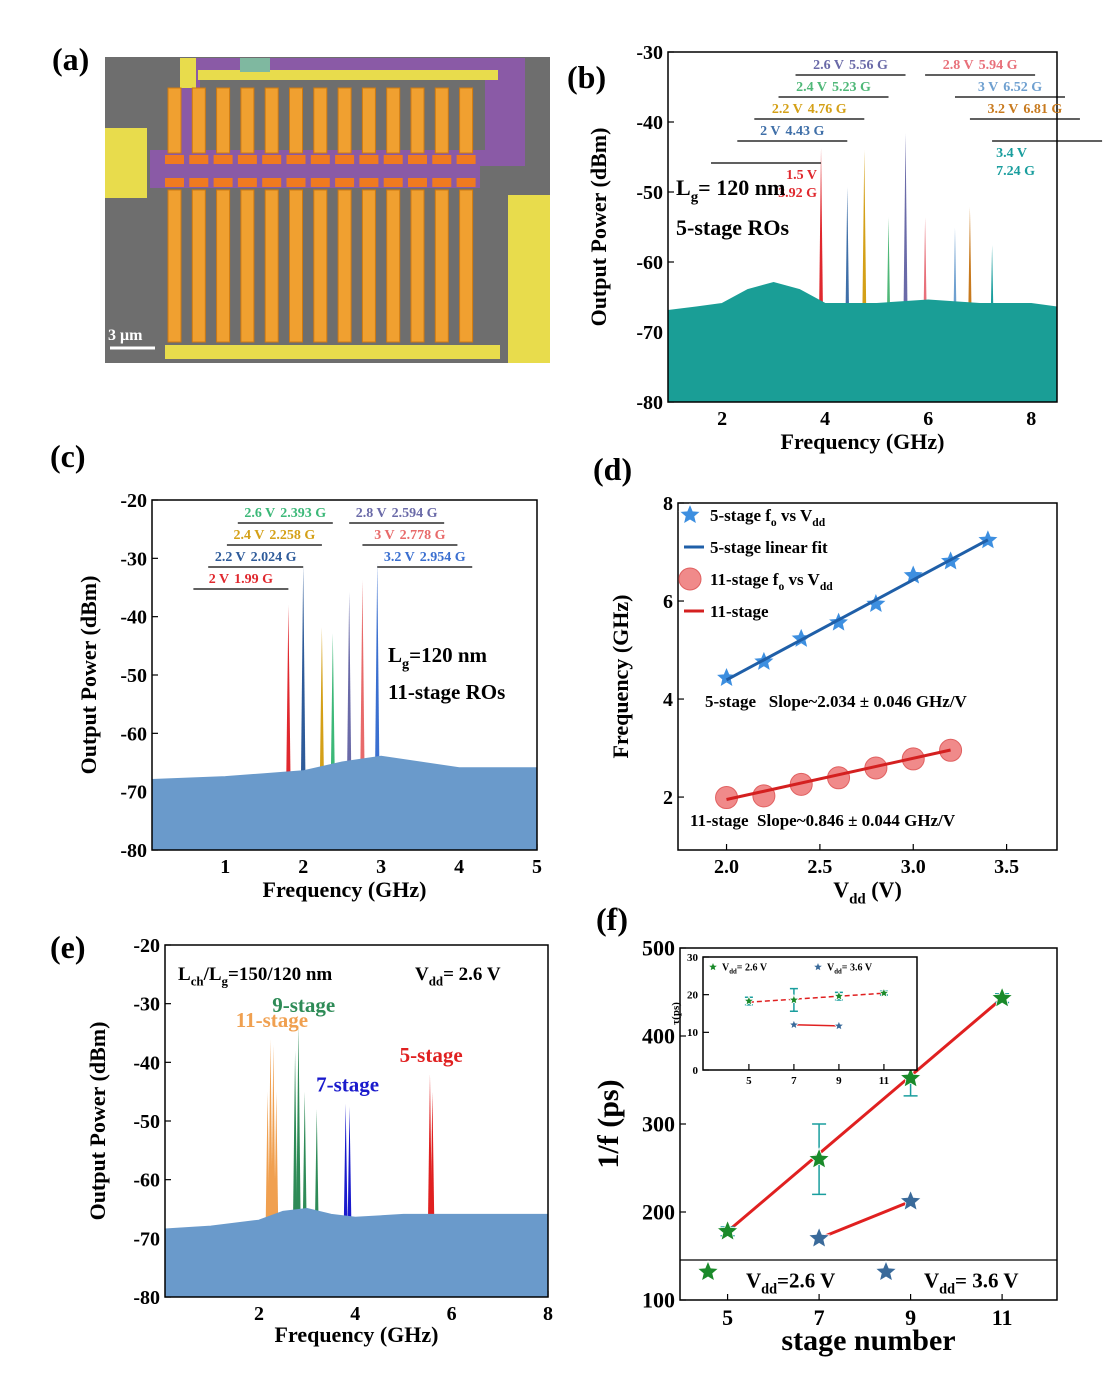  Describe the element at coordinates (452, 1314) in the screenshot. I see `x-tick-label: 6` at that location.